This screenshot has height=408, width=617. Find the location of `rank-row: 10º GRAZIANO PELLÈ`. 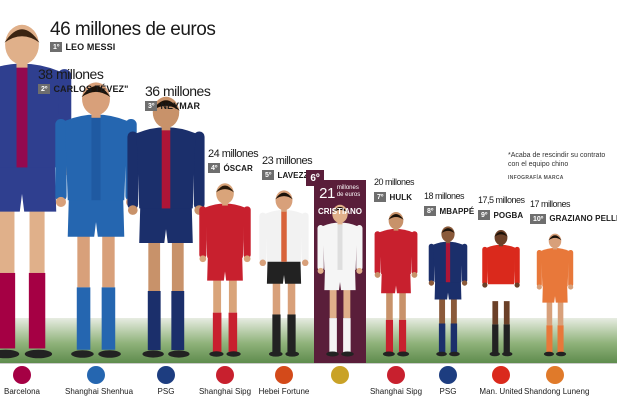

rank-row: 10º GRAZIANO PELLÈ is located at coordinates (573, 218).